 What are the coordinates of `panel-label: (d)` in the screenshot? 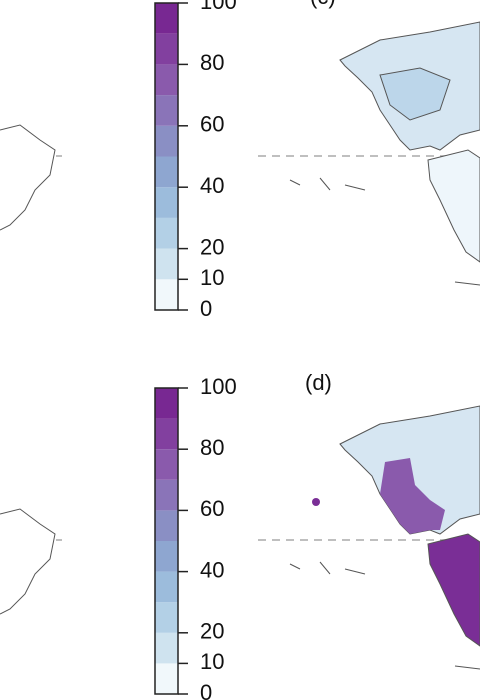 It's located at (318, 382).